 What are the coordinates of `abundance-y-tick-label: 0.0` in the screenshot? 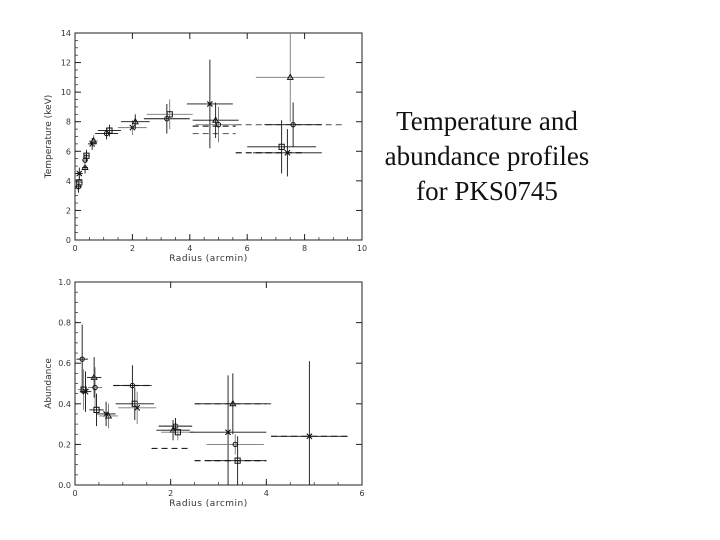 It's located at (64, 485).